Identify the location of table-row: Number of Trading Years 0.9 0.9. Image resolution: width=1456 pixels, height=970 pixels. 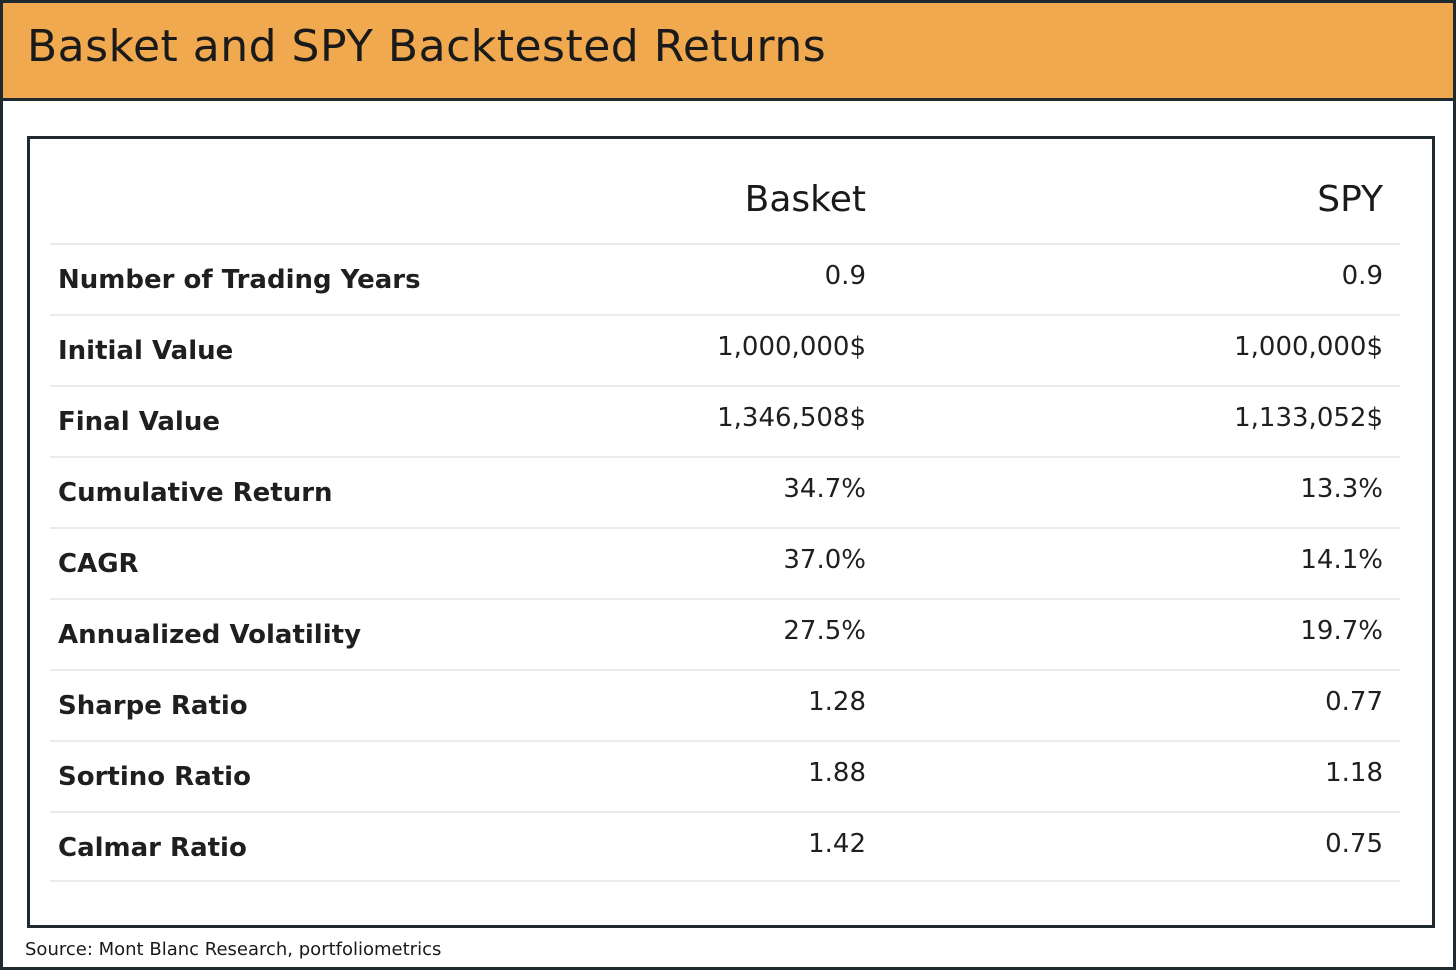
(725, 278).